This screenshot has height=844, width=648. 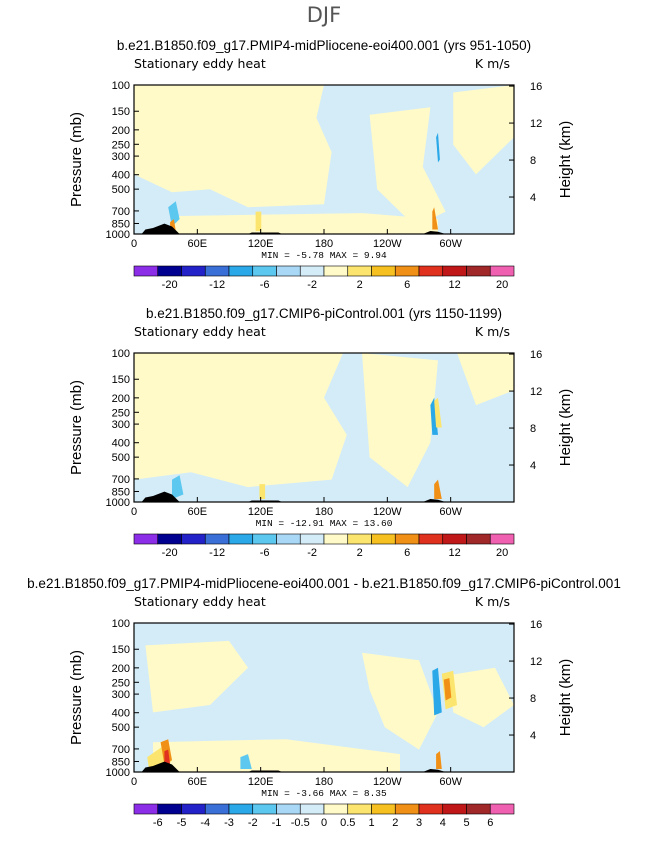 What do you see at coordinates (205, 823) in the screenshot?
I see `colorbar-label: -4` at bounding box center [205, 823].